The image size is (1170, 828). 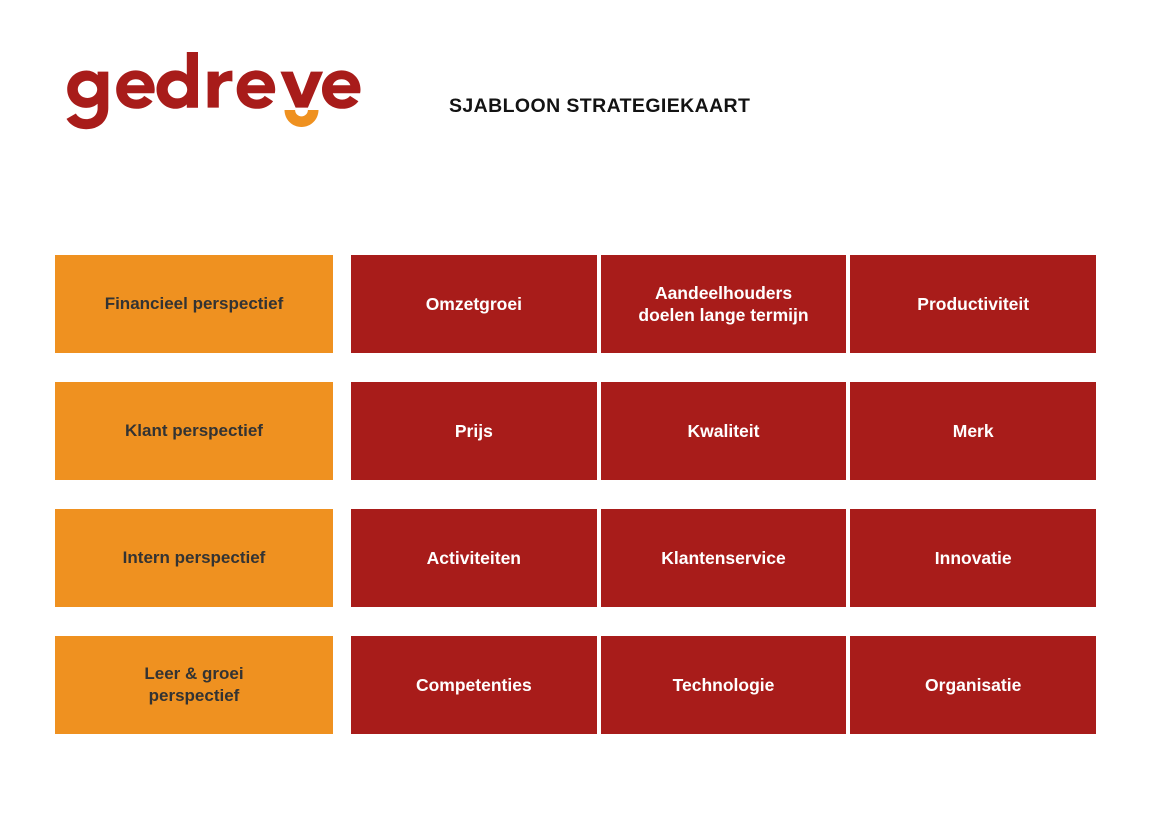 I want to click on map-row: Klant perspectief Prijs Kwaliteit Merk, so click(x=576, y=431).